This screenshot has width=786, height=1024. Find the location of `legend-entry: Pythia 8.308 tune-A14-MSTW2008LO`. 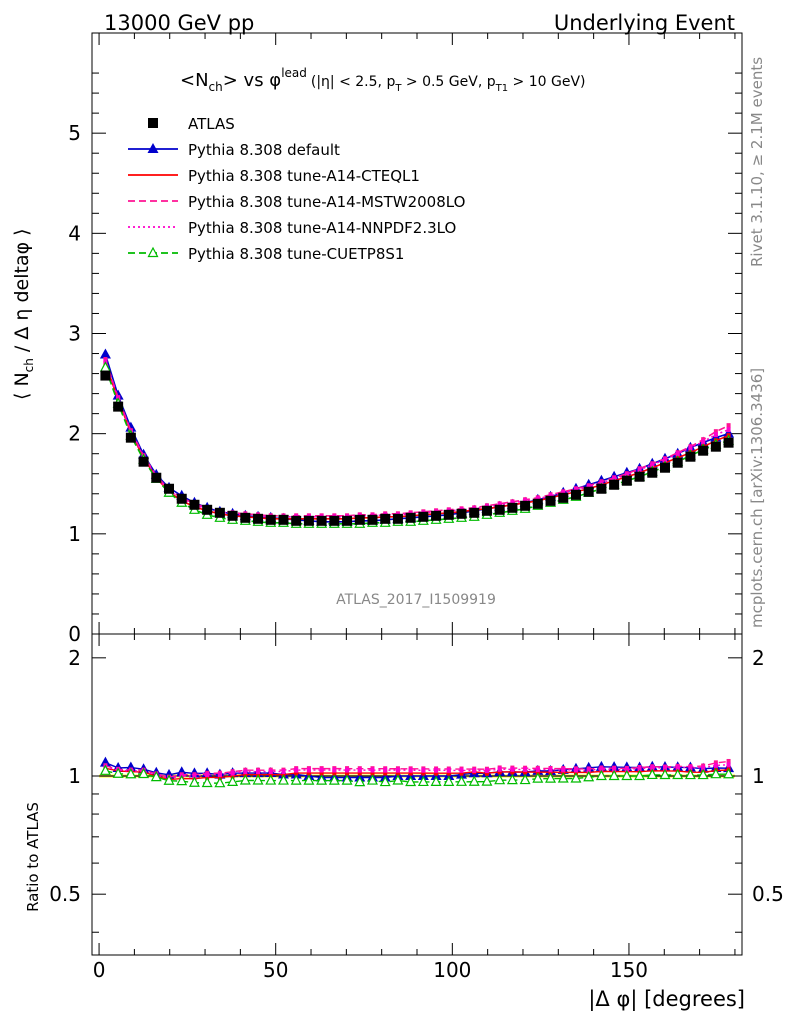

legend-entry: Pythia 8.308 tune-A14-MSTW2008LO is located at coordinates (296, 202).